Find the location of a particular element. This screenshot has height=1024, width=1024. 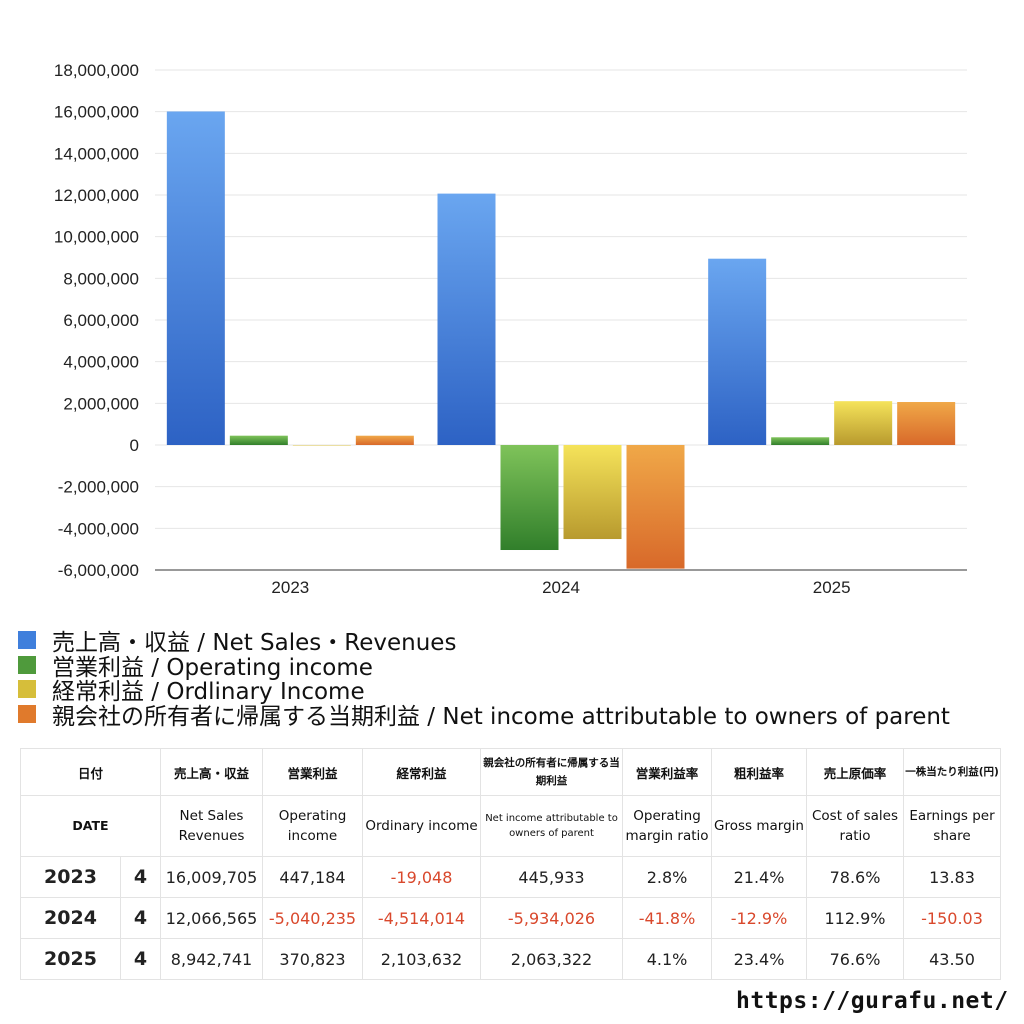

header-eps-en: Earnings per share is located at coordinates (952, 826).